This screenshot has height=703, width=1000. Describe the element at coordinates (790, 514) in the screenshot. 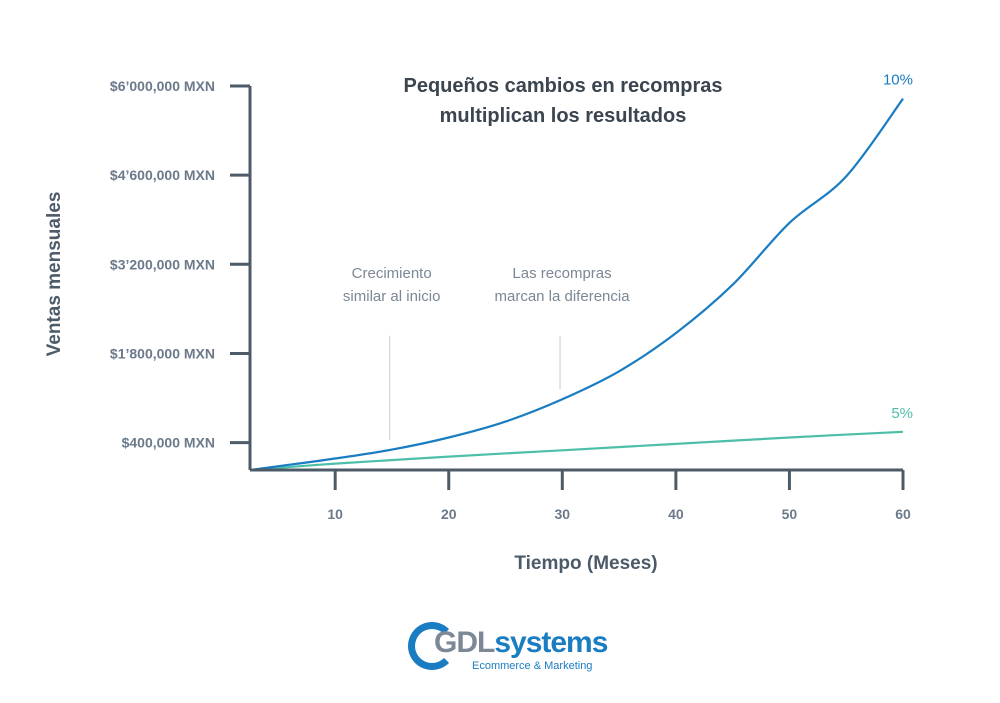

I see `x-tick-label: 50` at that location.